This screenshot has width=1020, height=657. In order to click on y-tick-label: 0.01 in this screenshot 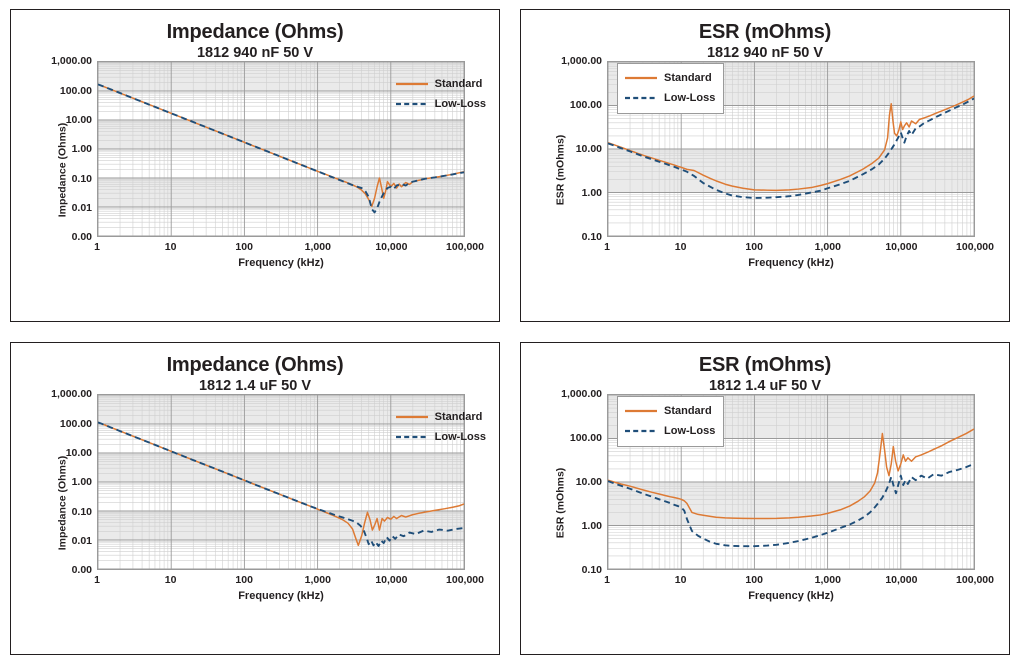, I will do `click(81, 540)`.